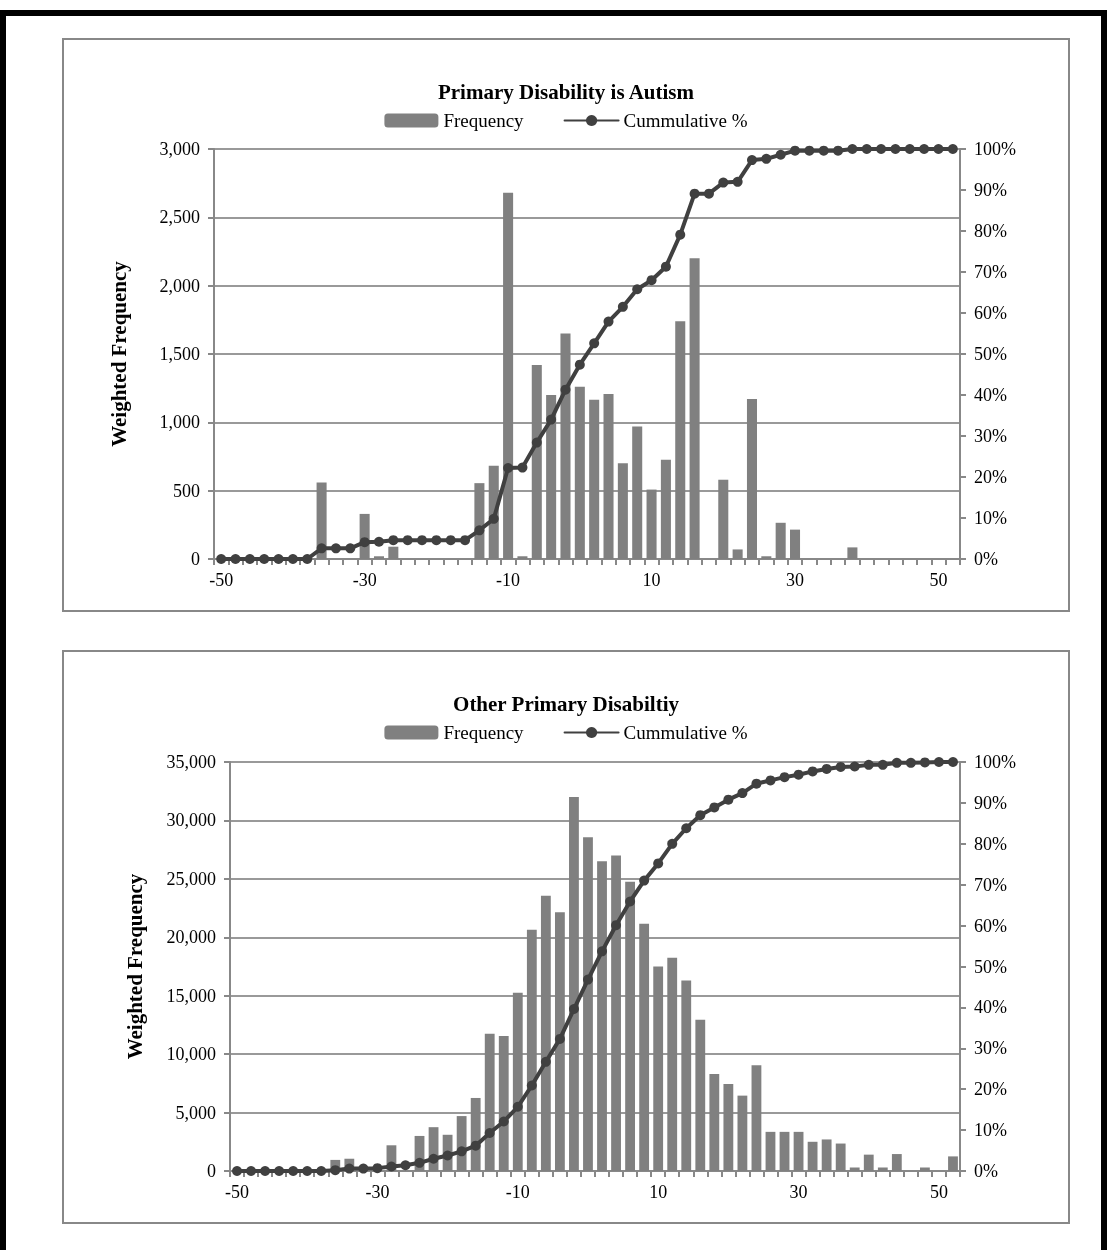 The width and height of the screenshot is (1107, 1252). Describe the element at coordinates (566, 703) in the screenshot. I see `chart-title: Other Primary Disabiltiy` at that location.